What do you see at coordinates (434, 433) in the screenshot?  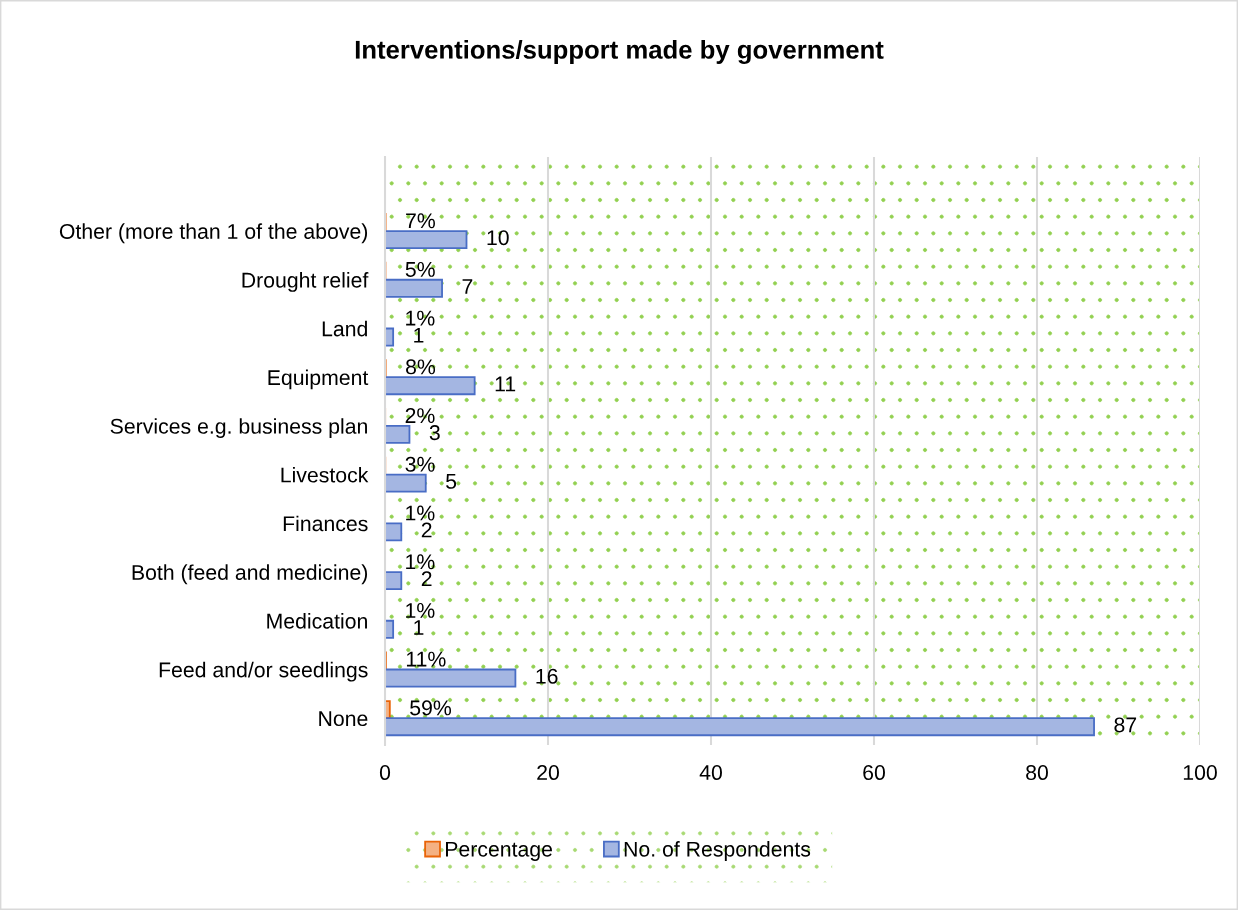 I see `data-label: 3` at bounding box center [434, 433].